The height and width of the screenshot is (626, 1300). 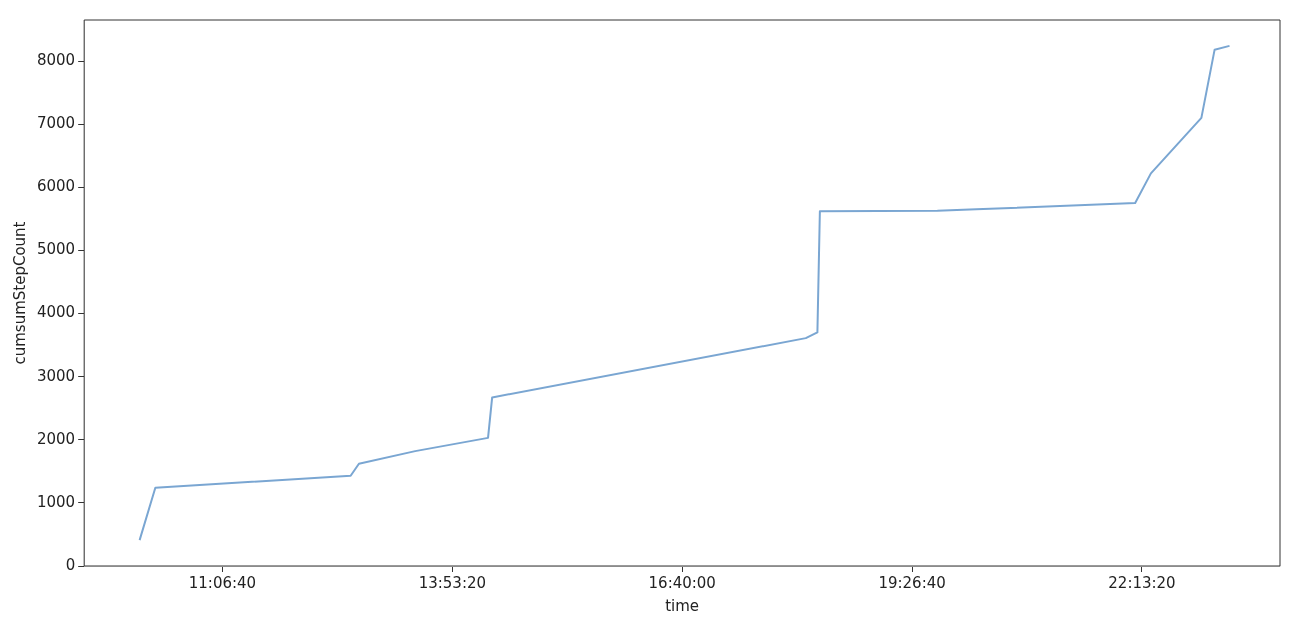 What do you see at coordinates (19, 293) in the screenshot?
I see `y-axis-title: cumsumStepCount` at bounding box center [19, 293].